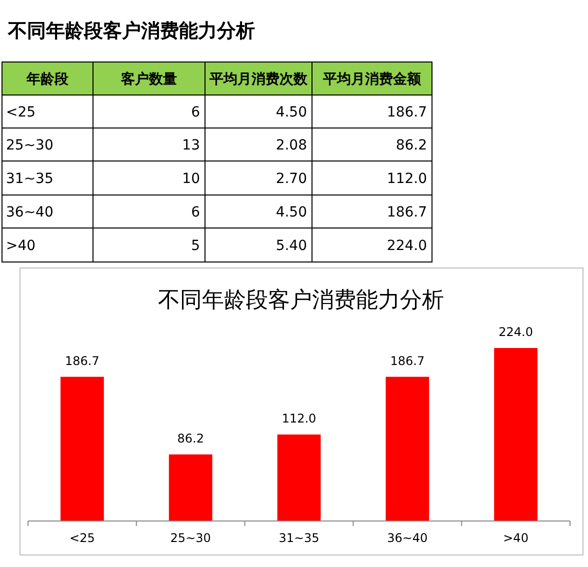 This screenshot has height=567, width=588. Describe the element at coordinates (299, 538) in the screenshot. I see `x-tick-label: 31~35` at that location.